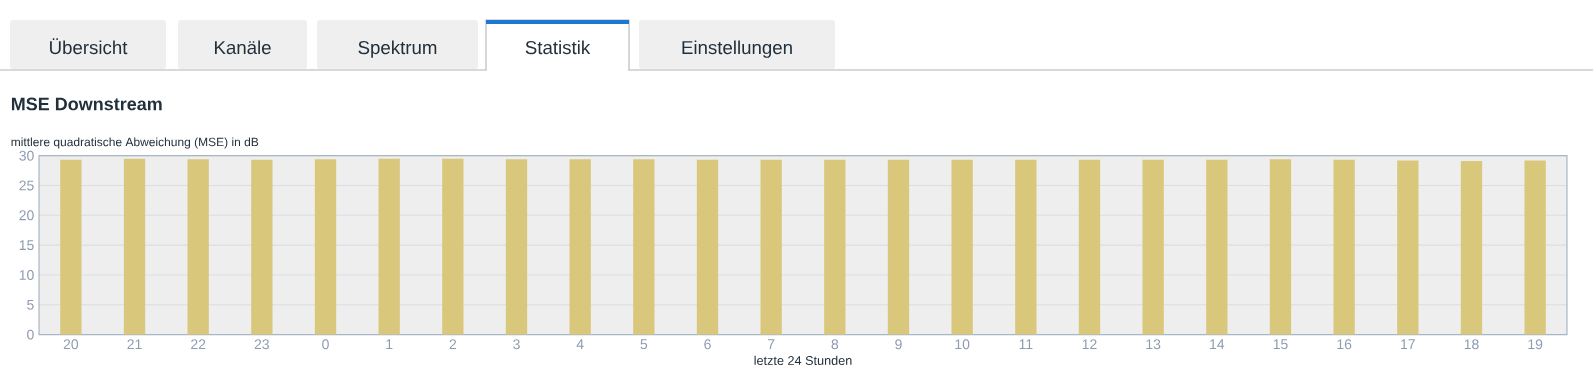 This screenshot has height=388, width=1593. What do you see at coordinates (737, 49) in the screenshot?
I see `text: Einstellungen` at bounding box center [737, 49].